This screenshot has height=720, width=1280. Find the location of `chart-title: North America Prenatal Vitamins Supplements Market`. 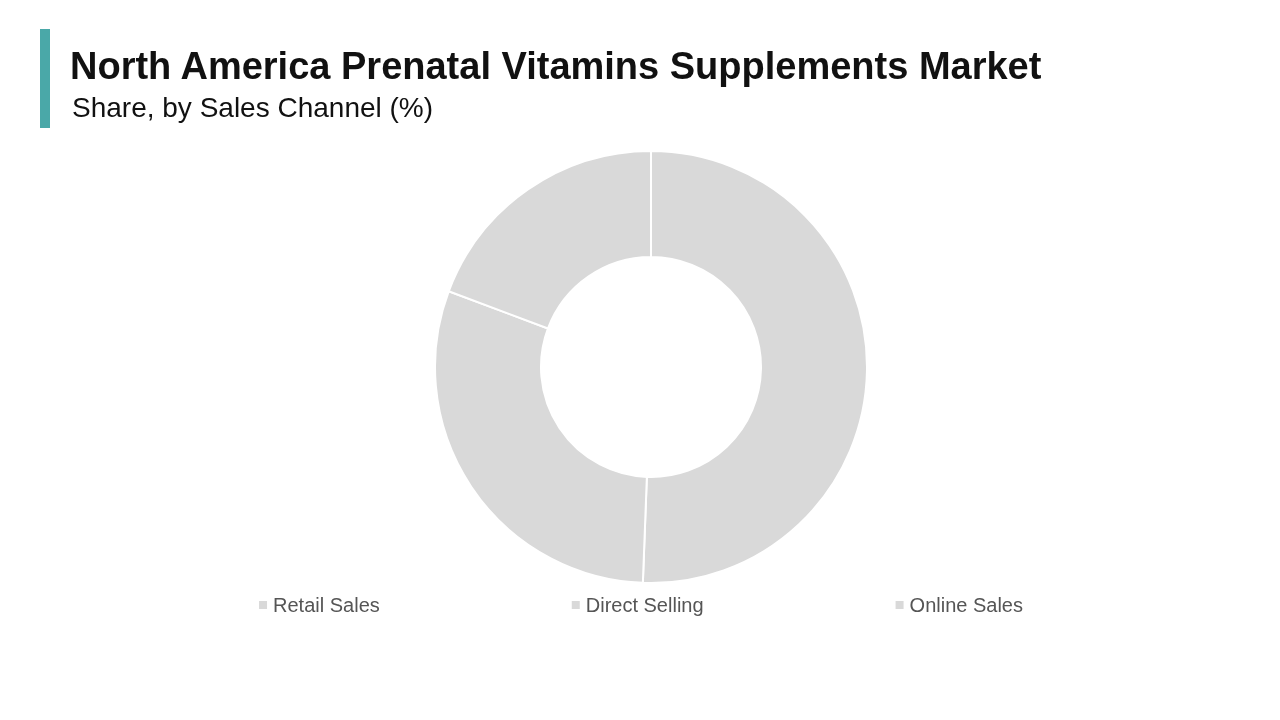

chart-title: North America Prenatal Vitamins Supplements Market is located at coordinates (556, 66).